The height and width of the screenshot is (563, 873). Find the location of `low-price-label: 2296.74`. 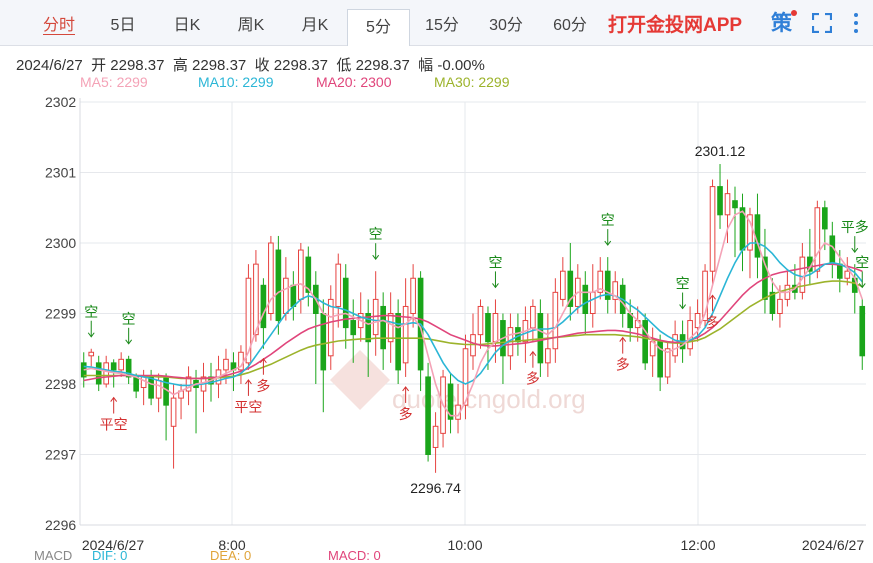

low-price-label: 2296.74 is located at coordinates (435, 488).